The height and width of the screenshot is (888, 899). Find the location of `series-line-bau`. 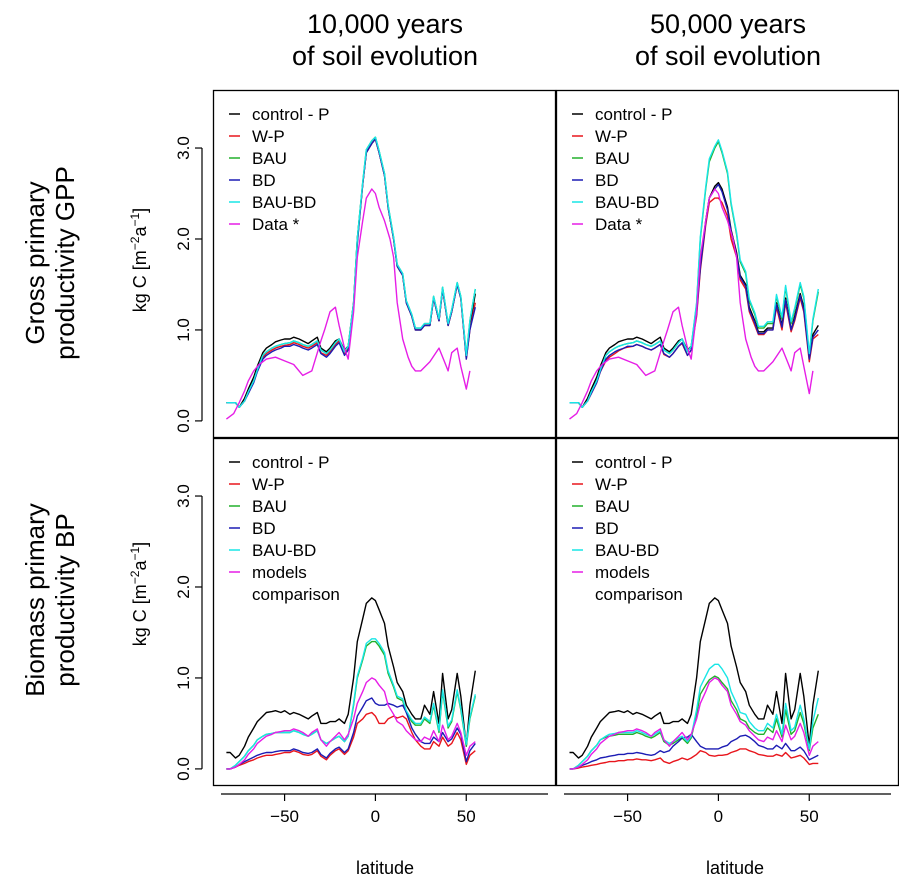

series-line-bau is located at coordinates (351, 705).